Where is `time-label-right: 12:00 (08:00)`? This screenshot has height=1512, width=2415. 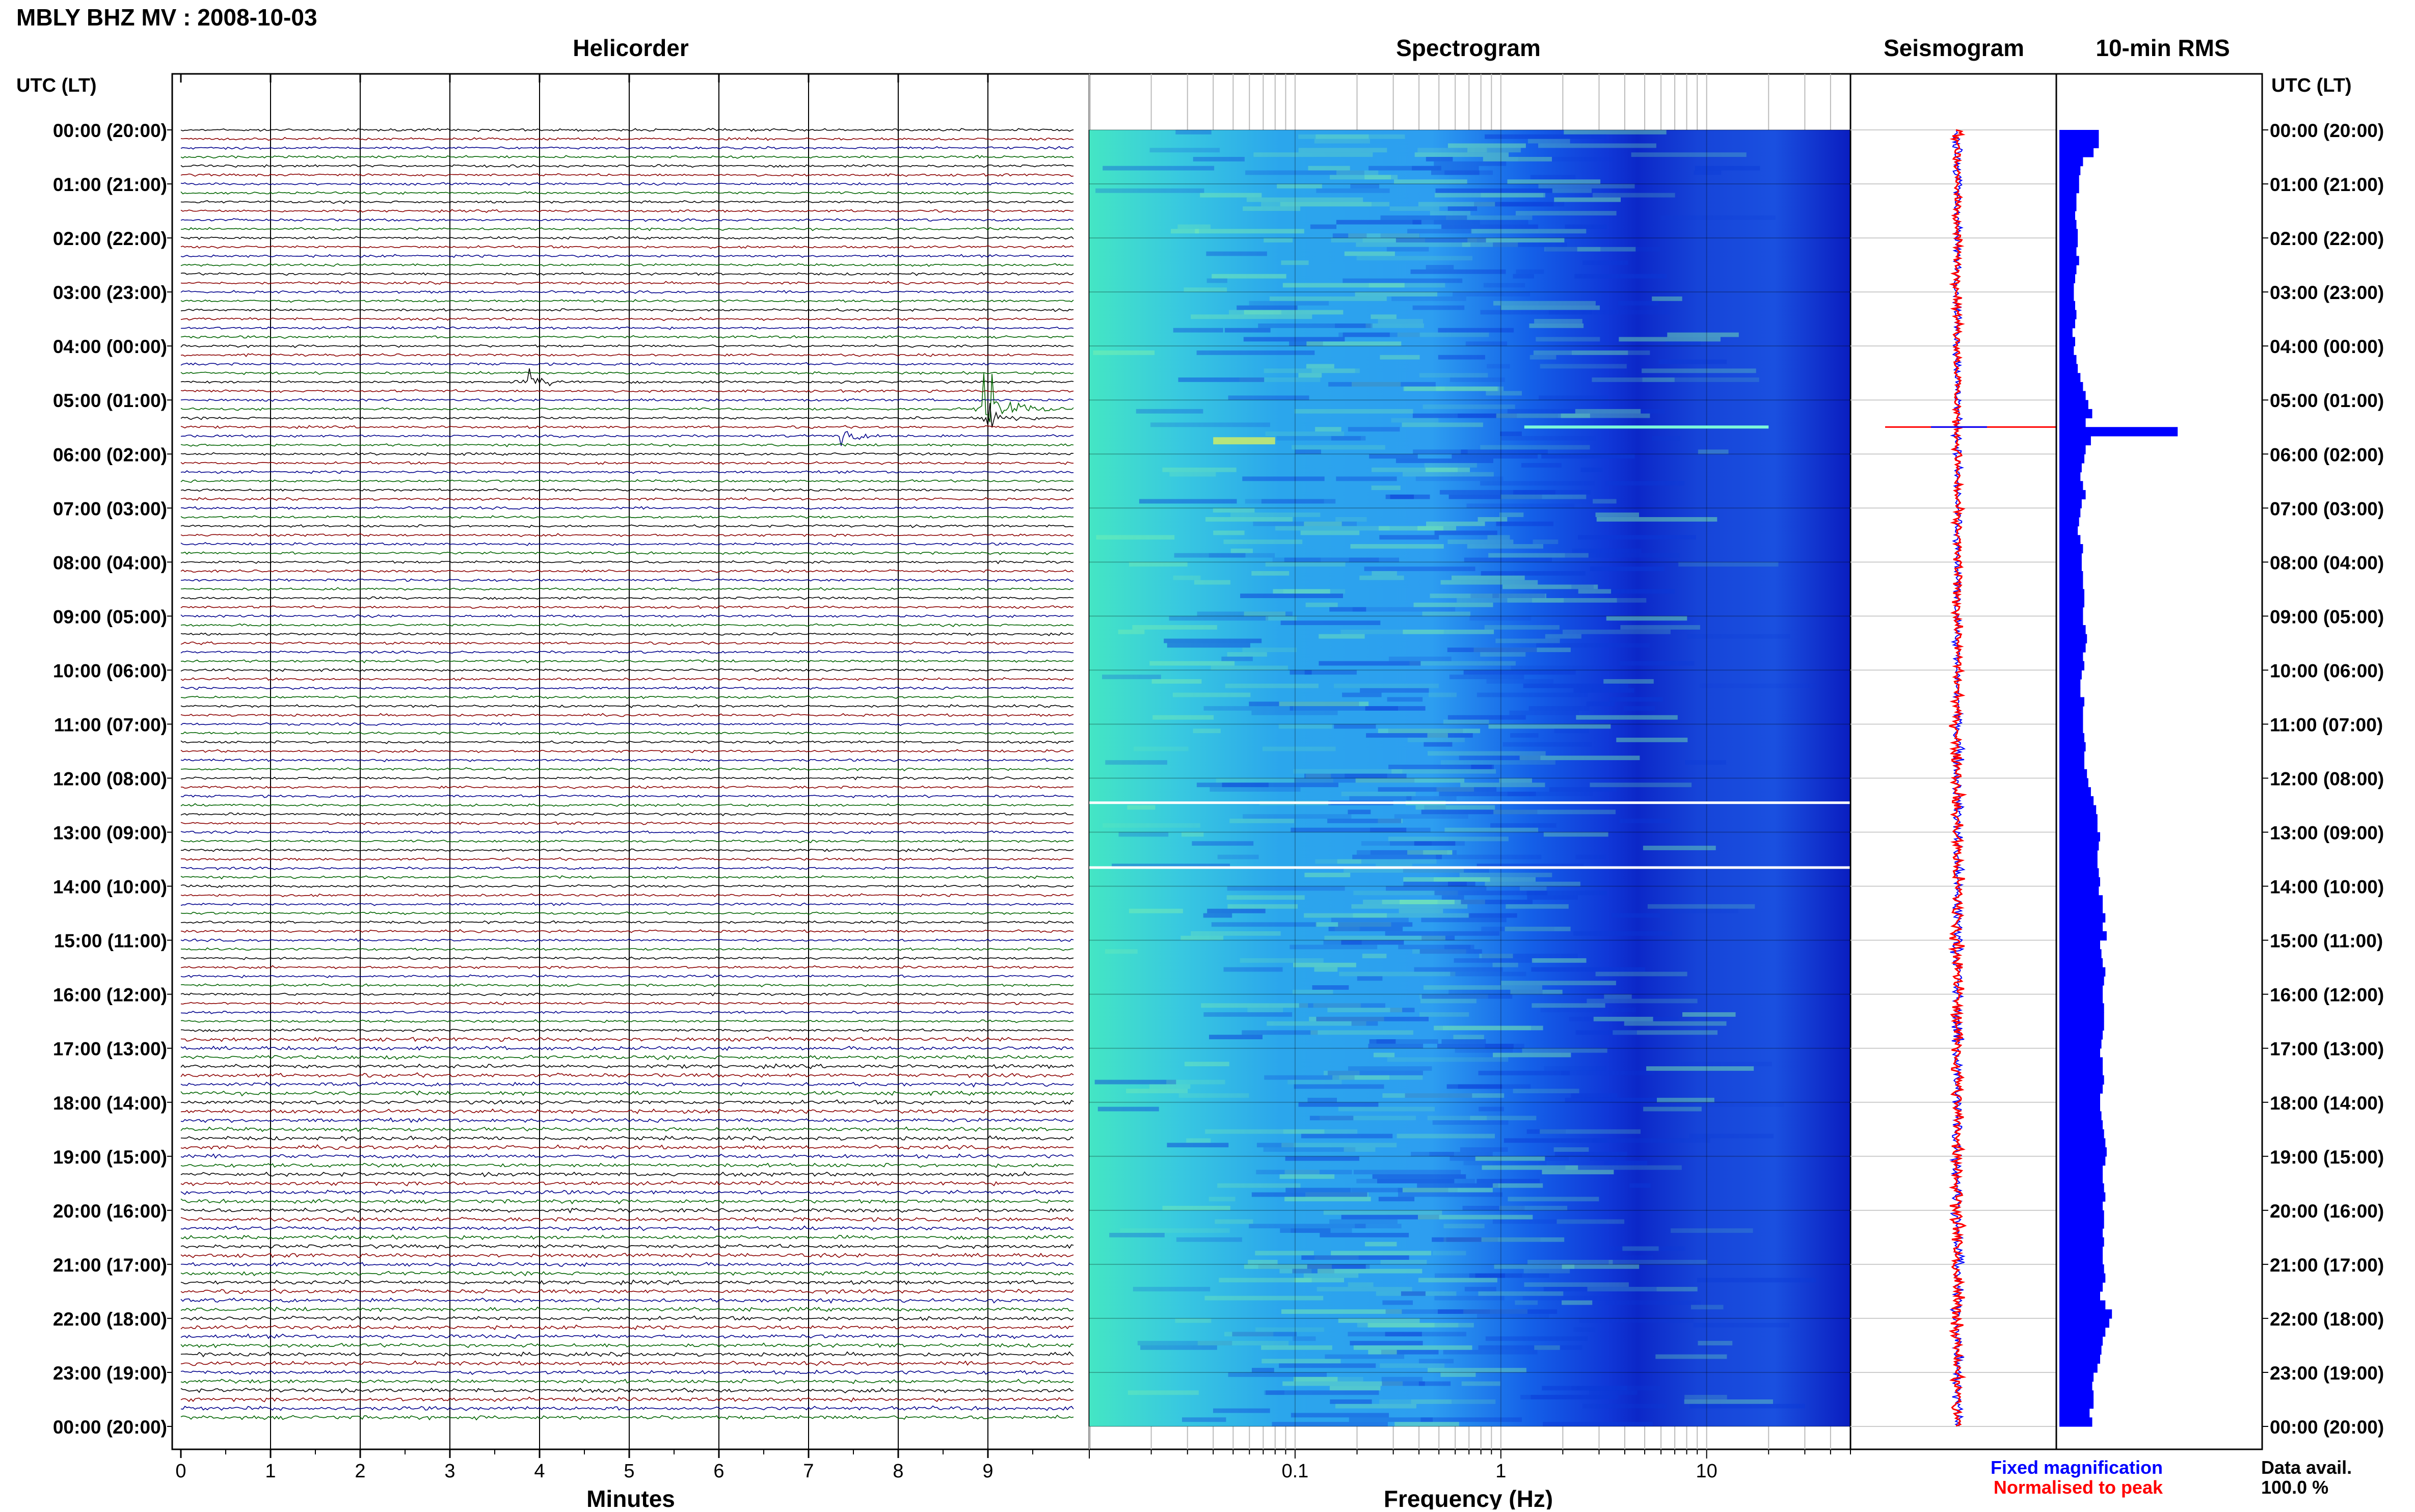
time-label-right: 12:00 (08:00) is located at coordinates (2327, 779).